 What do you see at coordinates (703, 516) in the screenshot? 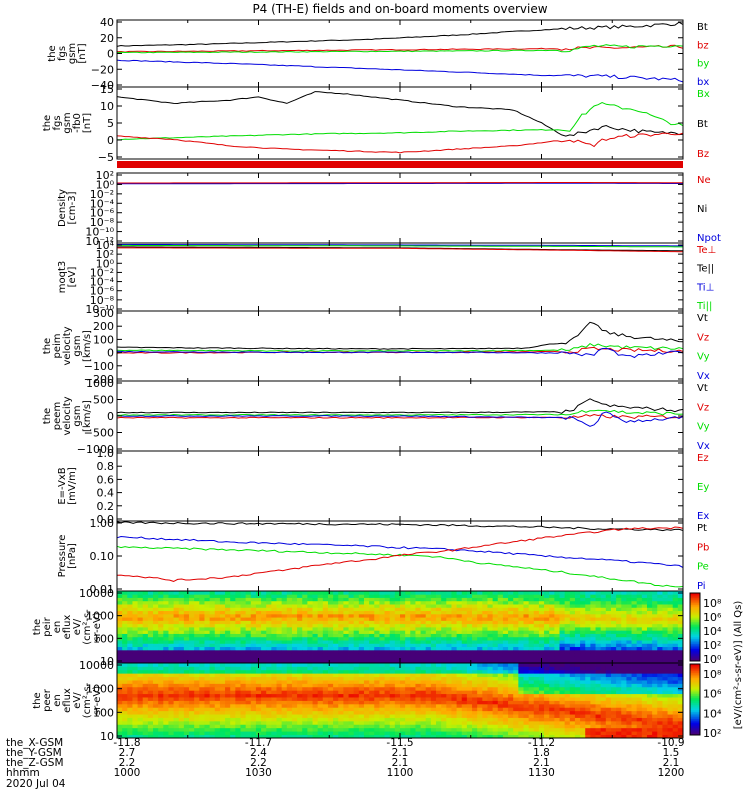
I see `legend-ex: Ex` at bounding box center [703, 516].